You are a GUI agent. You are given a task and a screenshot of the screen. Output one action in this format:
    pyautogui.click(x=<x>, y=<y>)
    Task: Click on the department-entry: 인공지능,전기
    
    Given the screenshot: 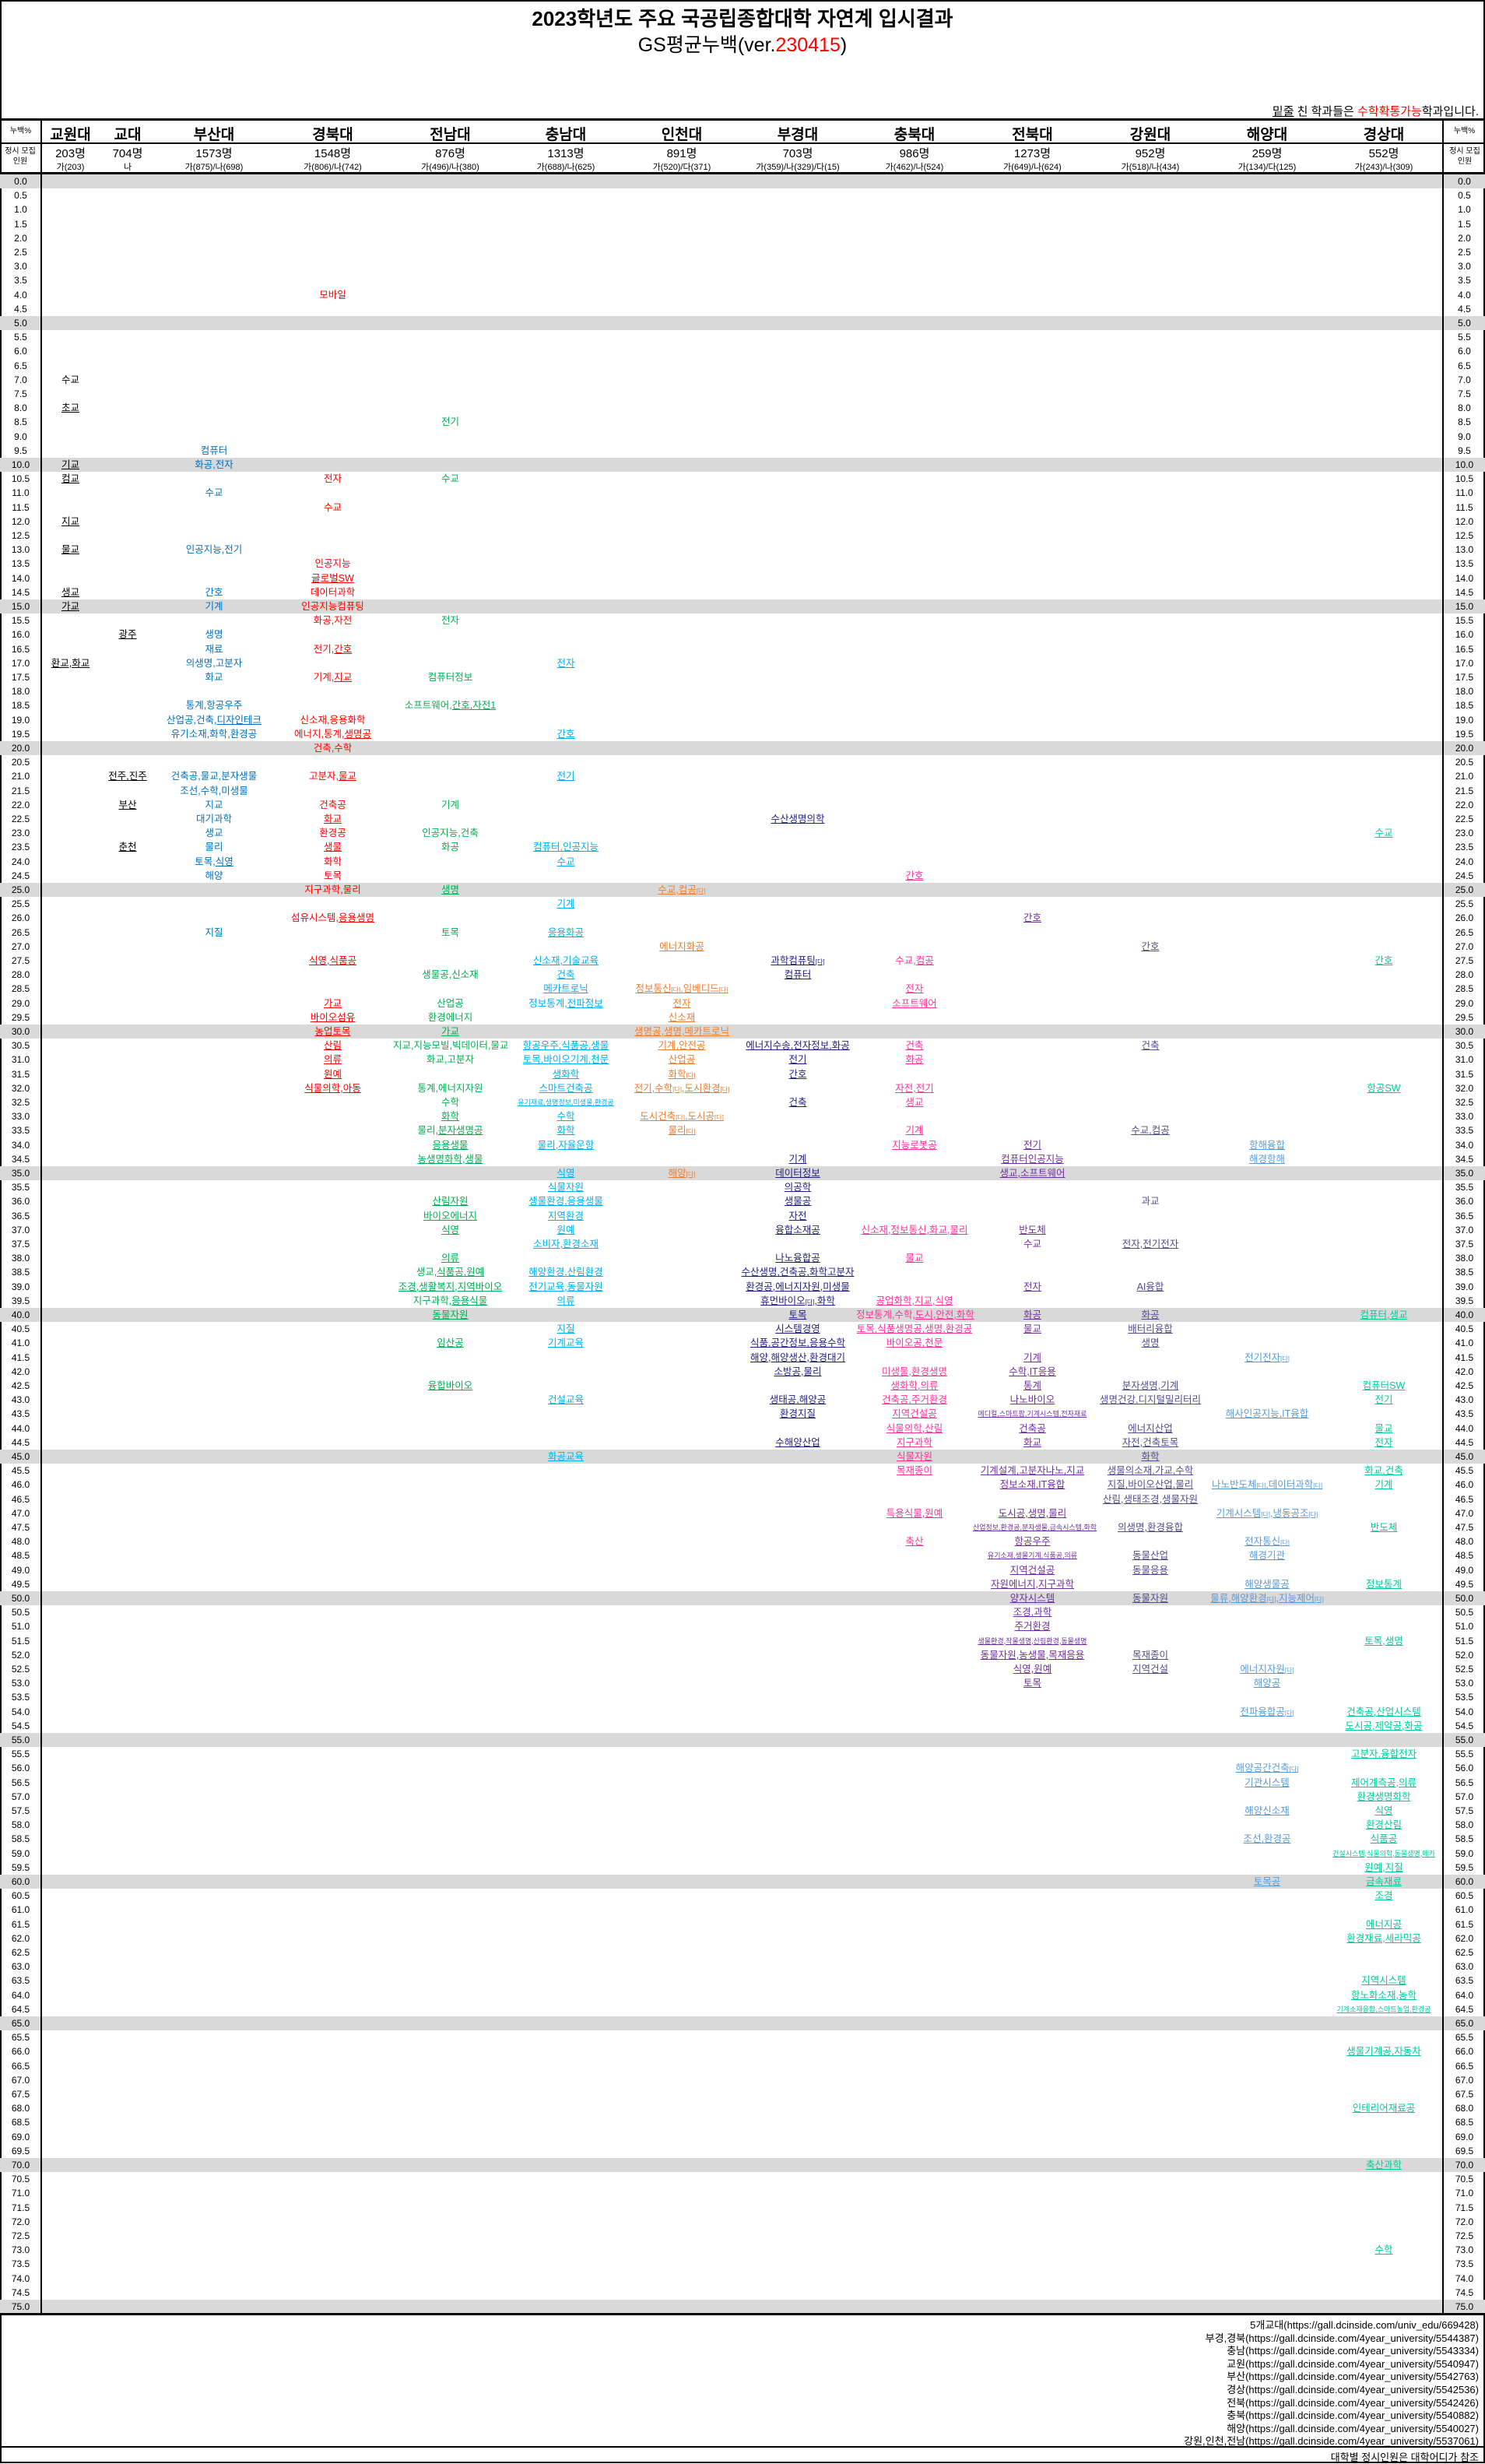 What is the action you would take?
    pyautogui.click(x=214, y=550)
    